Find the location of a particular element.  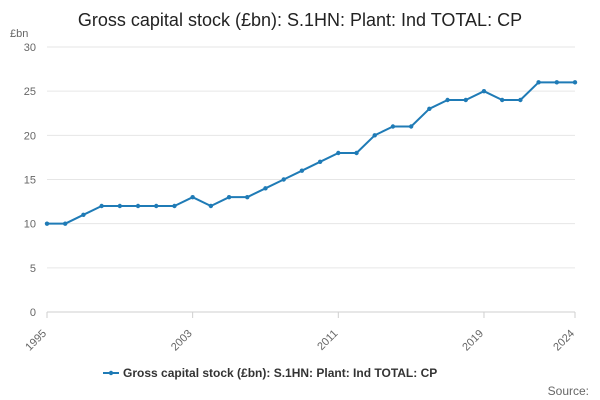

y-tick-label: 15 is located at coordinates (30, 181).